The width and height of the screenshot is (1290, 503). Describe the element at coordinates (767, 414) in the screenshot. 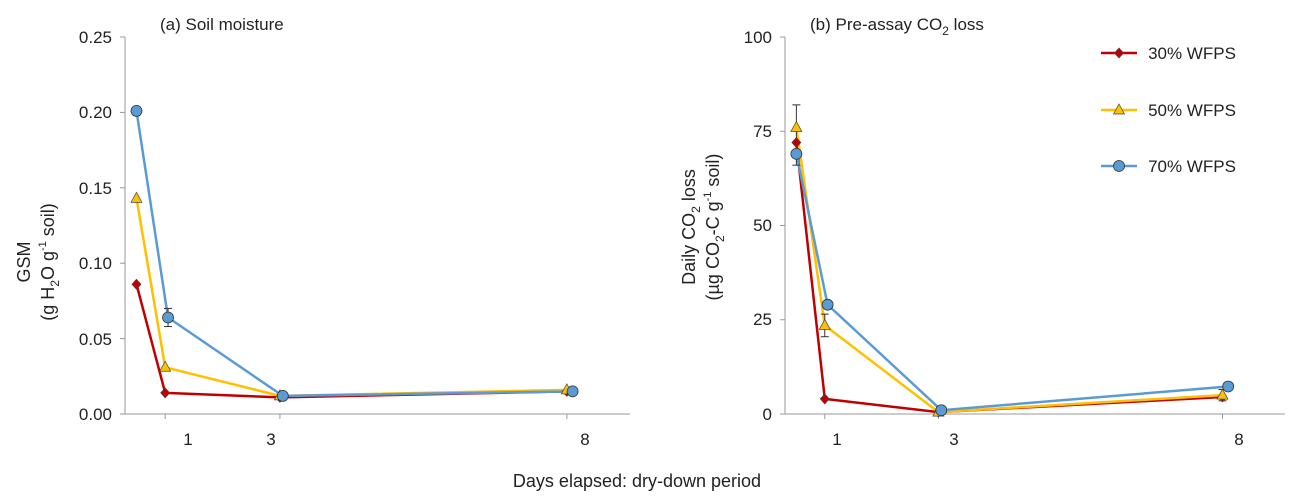

I see `y-tick-label: 0` at that location.